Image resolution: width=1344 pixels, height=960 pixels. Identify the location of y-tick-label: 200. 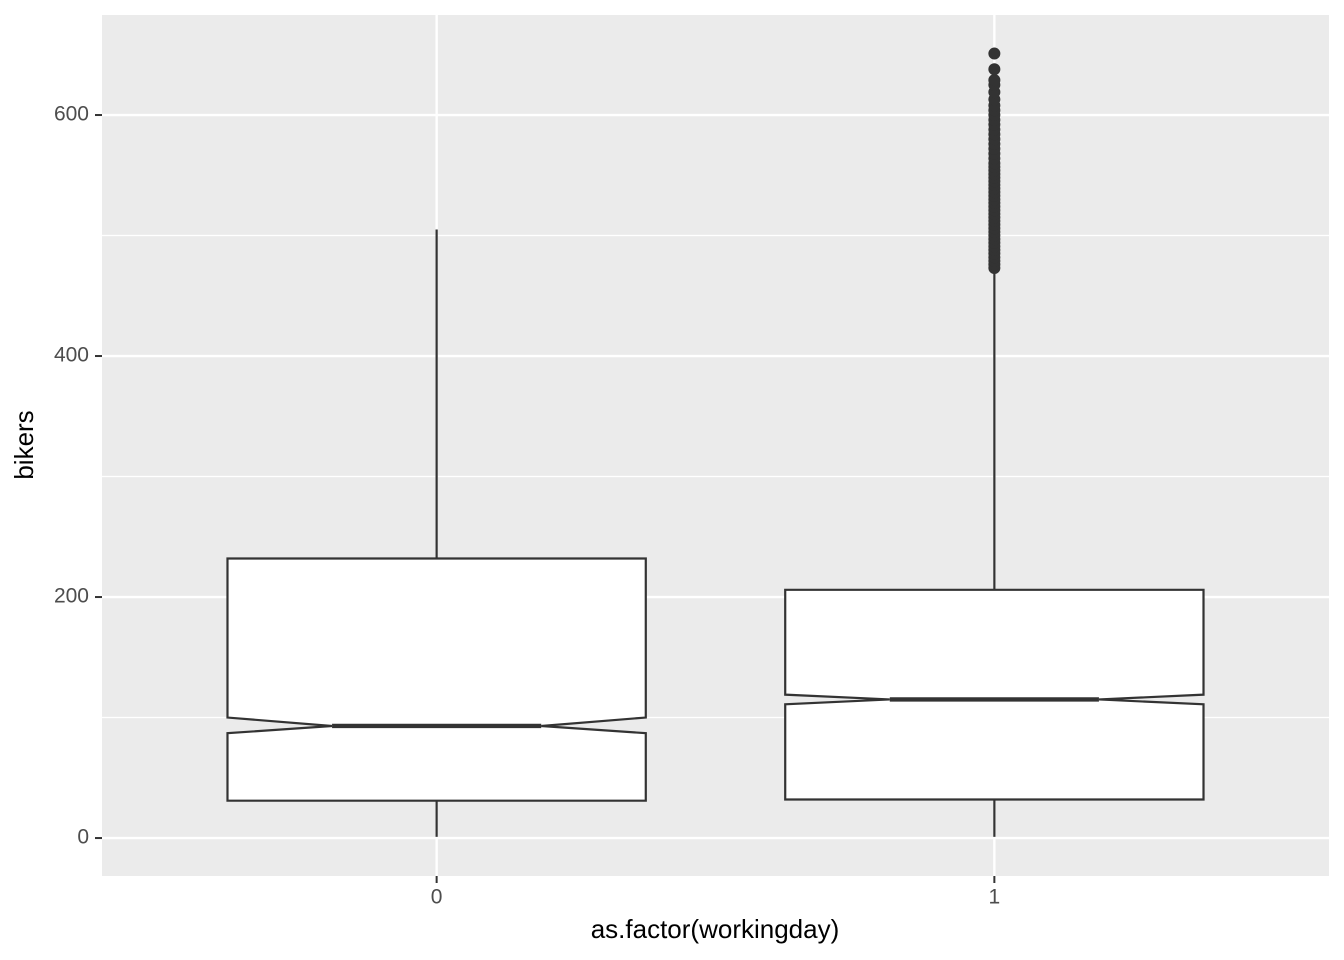
(71, 596).